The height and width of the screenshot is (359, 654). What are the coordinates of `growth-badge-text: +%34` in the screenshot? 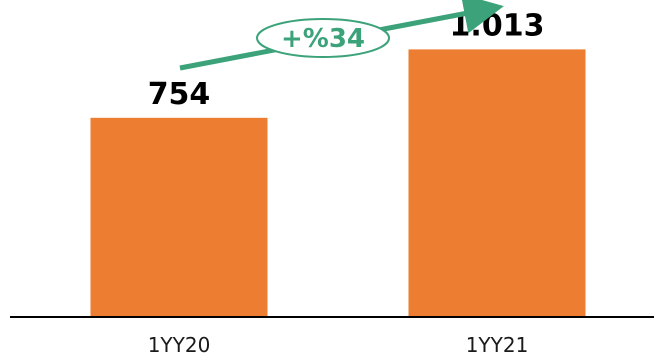 It's located at (323, 39).